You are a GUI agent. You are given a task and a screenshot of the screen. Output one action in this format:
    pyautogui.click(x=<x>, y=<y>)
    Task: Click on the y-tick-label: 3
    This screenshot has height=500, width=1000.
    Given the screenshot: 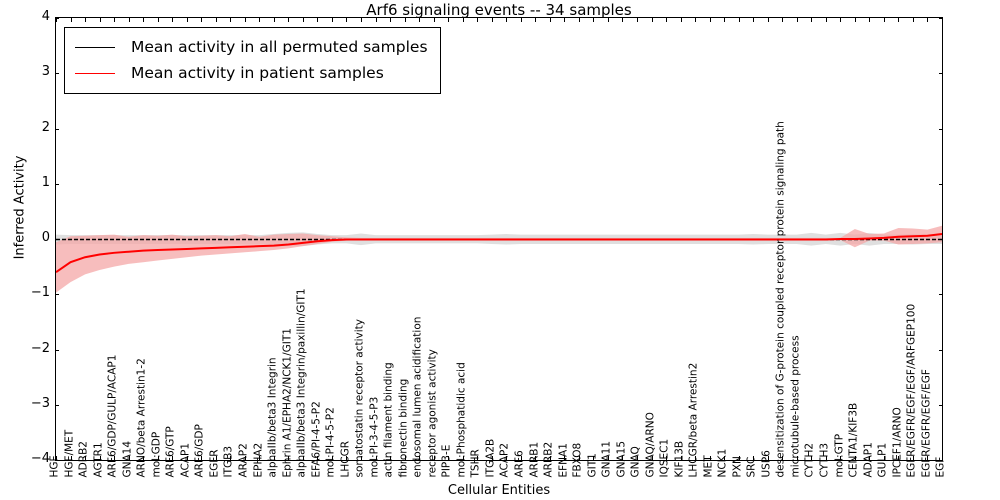 What is the action you would take?
    pyautogui.click(x=45, y=72)
    